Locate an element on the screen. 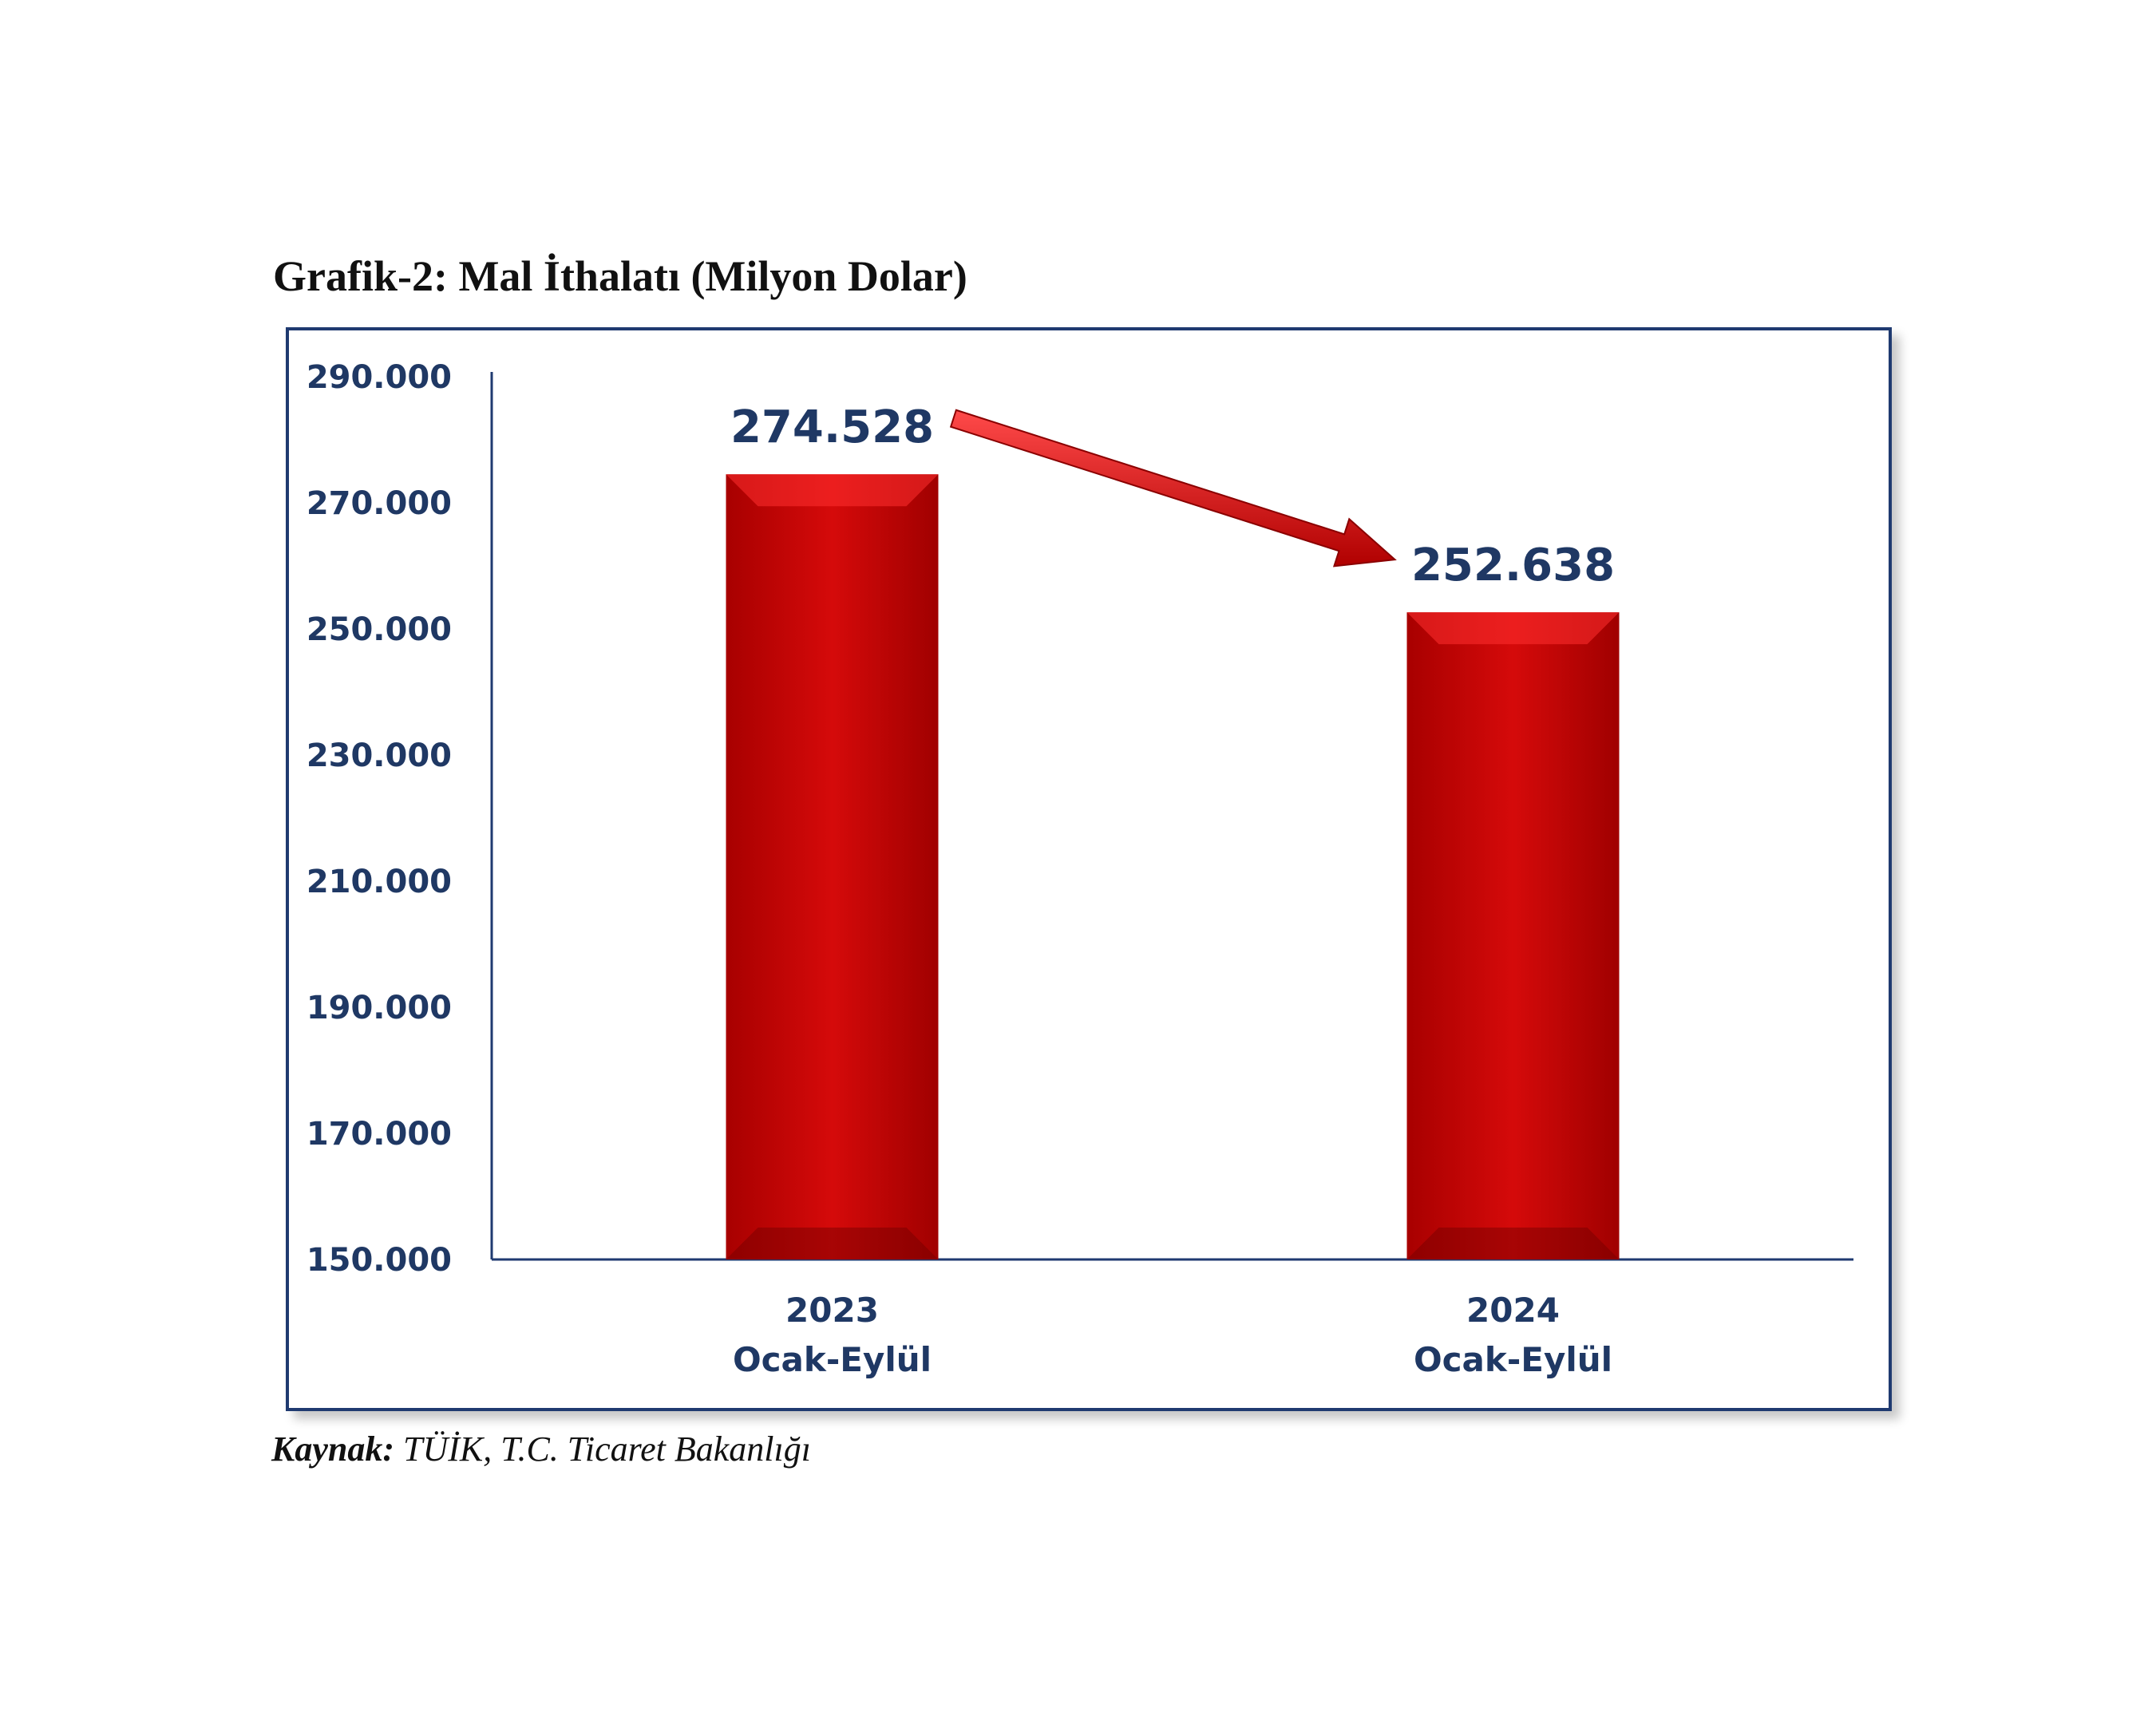 This screenshot has width=2156, height=1724. y-tick-label: 290.000 is located at coordinates (379, 377).